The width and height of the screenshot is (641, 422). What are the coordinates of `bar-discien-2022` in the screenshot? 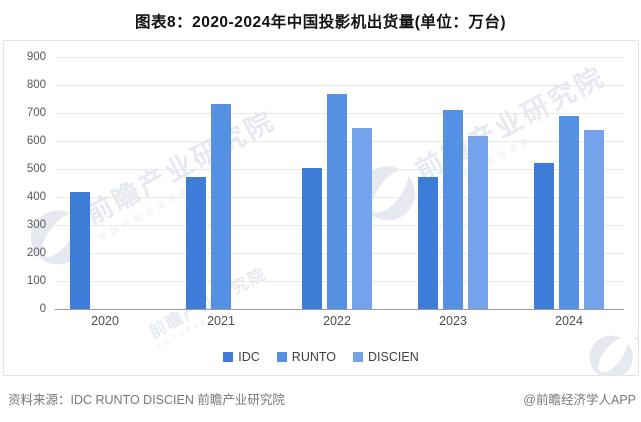 It's located at (362, 218).